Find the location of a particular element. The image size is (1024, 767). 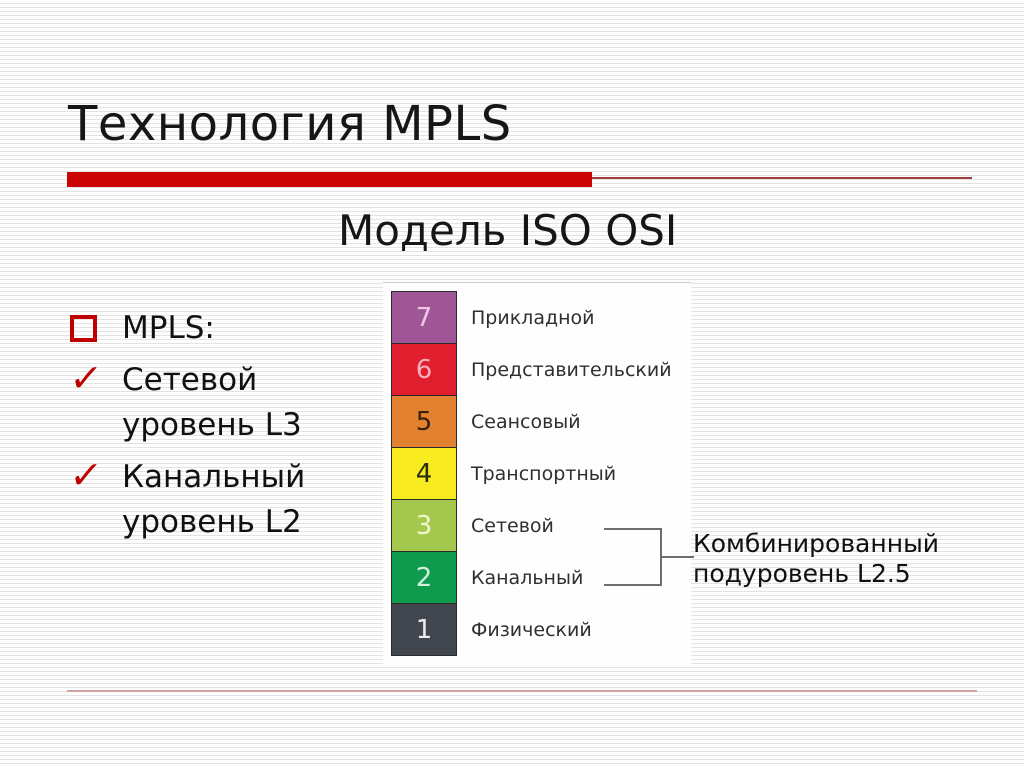

list-item: MPLS: is located at coordinates (212, 328).